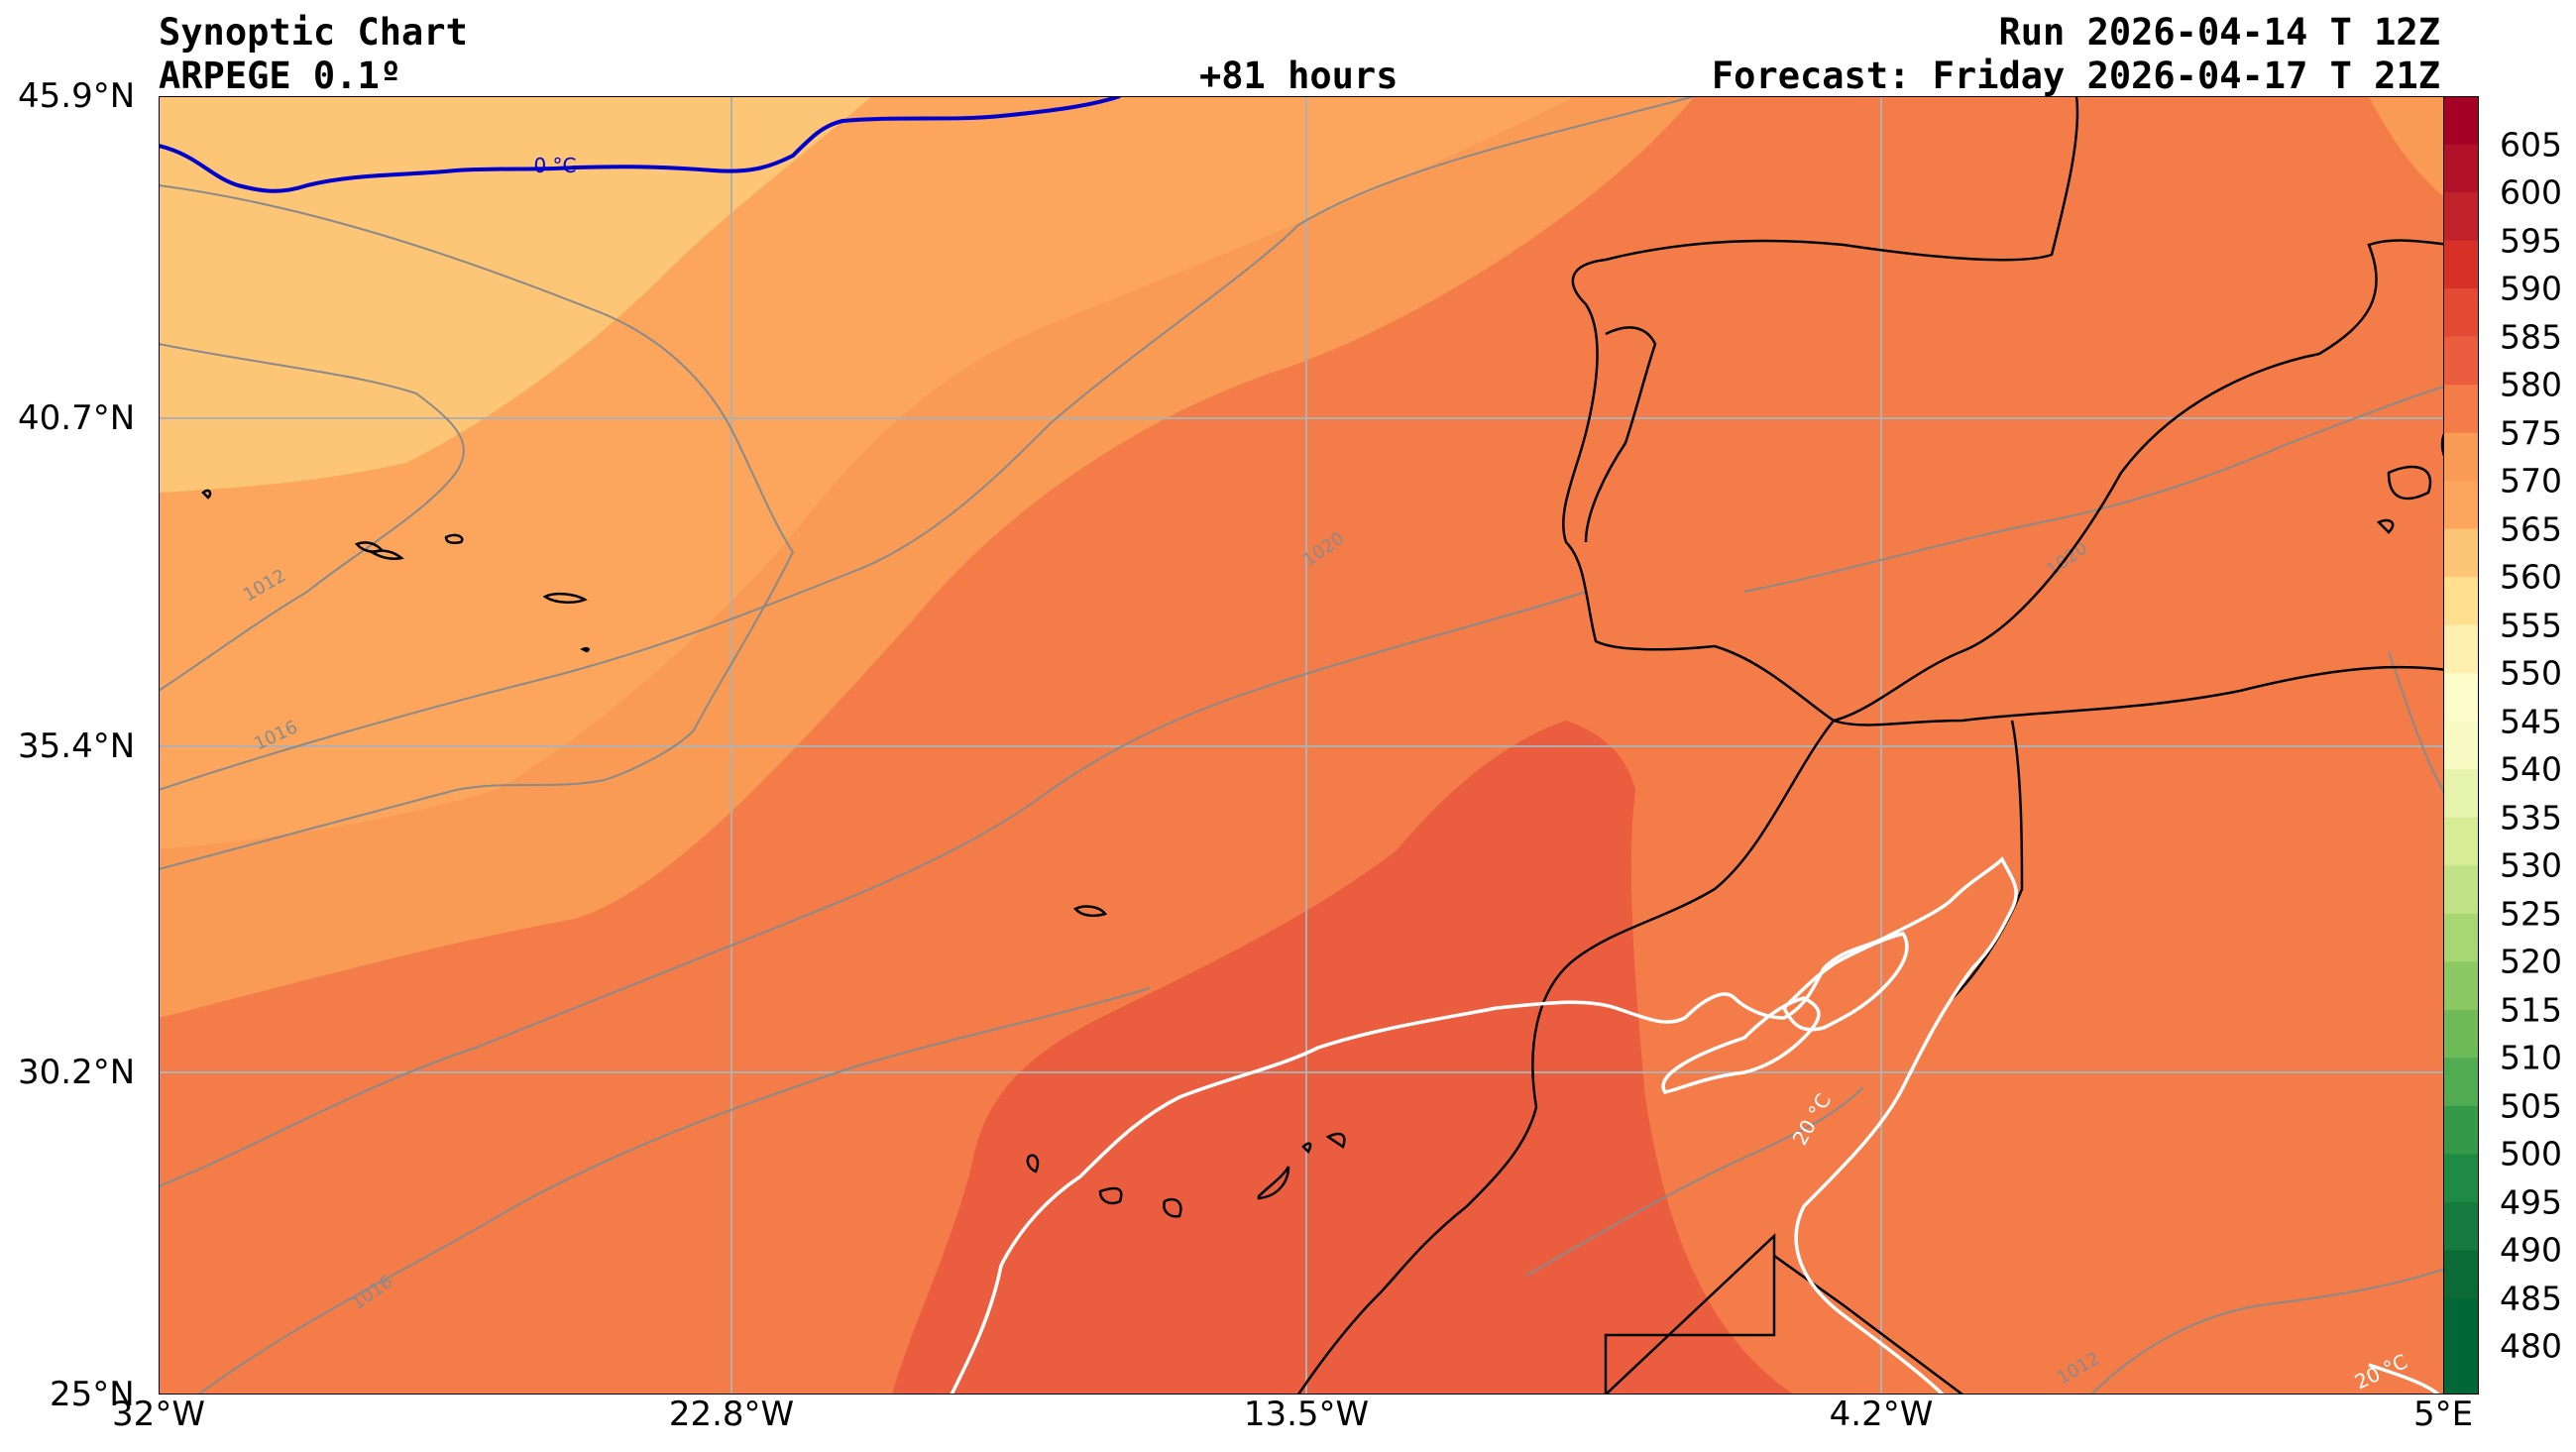 Image resolution: width=2576 pixels, height=1452 pixels. What do you see at coordinates (77, 1072) in the screenshot?
I see `lat-label-30-2: 30.2°N` at bounding box center [77, 1072].